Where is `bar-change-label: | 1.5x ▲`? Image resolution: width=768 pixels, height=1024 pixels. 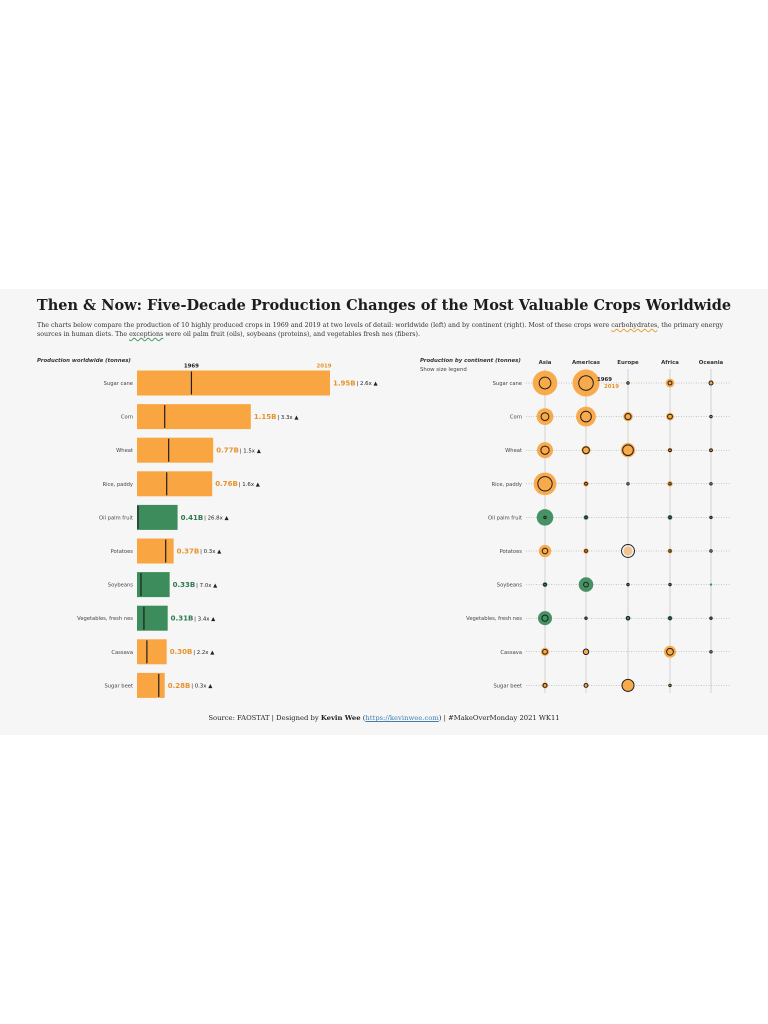
bar-change-label: | 1.5x ▲ is located at coordinates (251, 451).